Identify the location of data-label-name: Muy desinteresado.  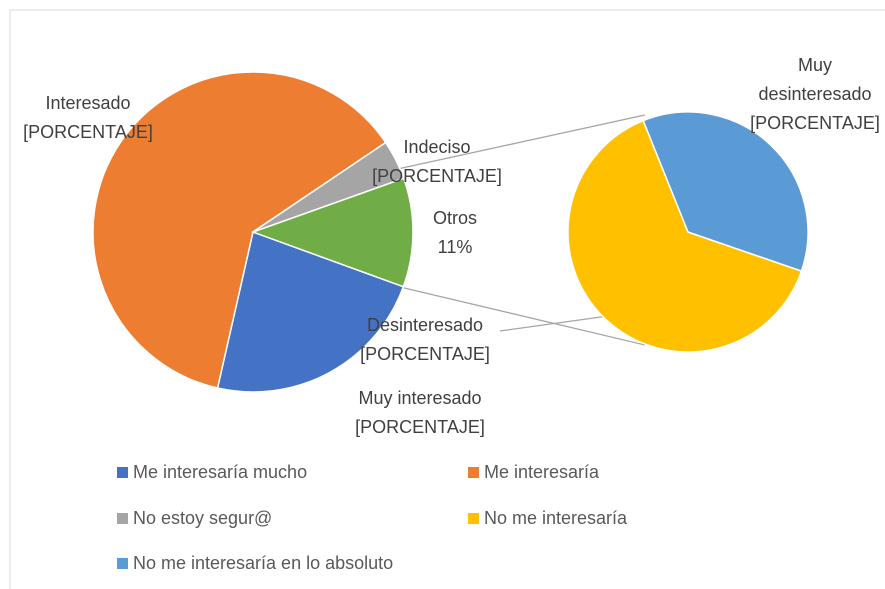
(815, 79).